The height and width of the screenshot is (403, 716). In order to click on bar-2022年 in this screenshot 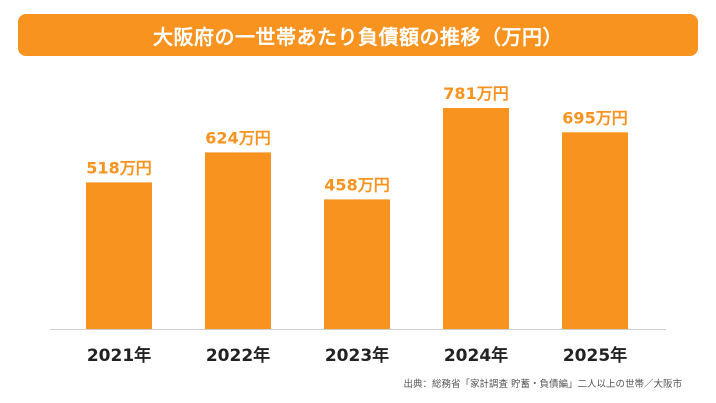, I will do `click(238, 240)`.